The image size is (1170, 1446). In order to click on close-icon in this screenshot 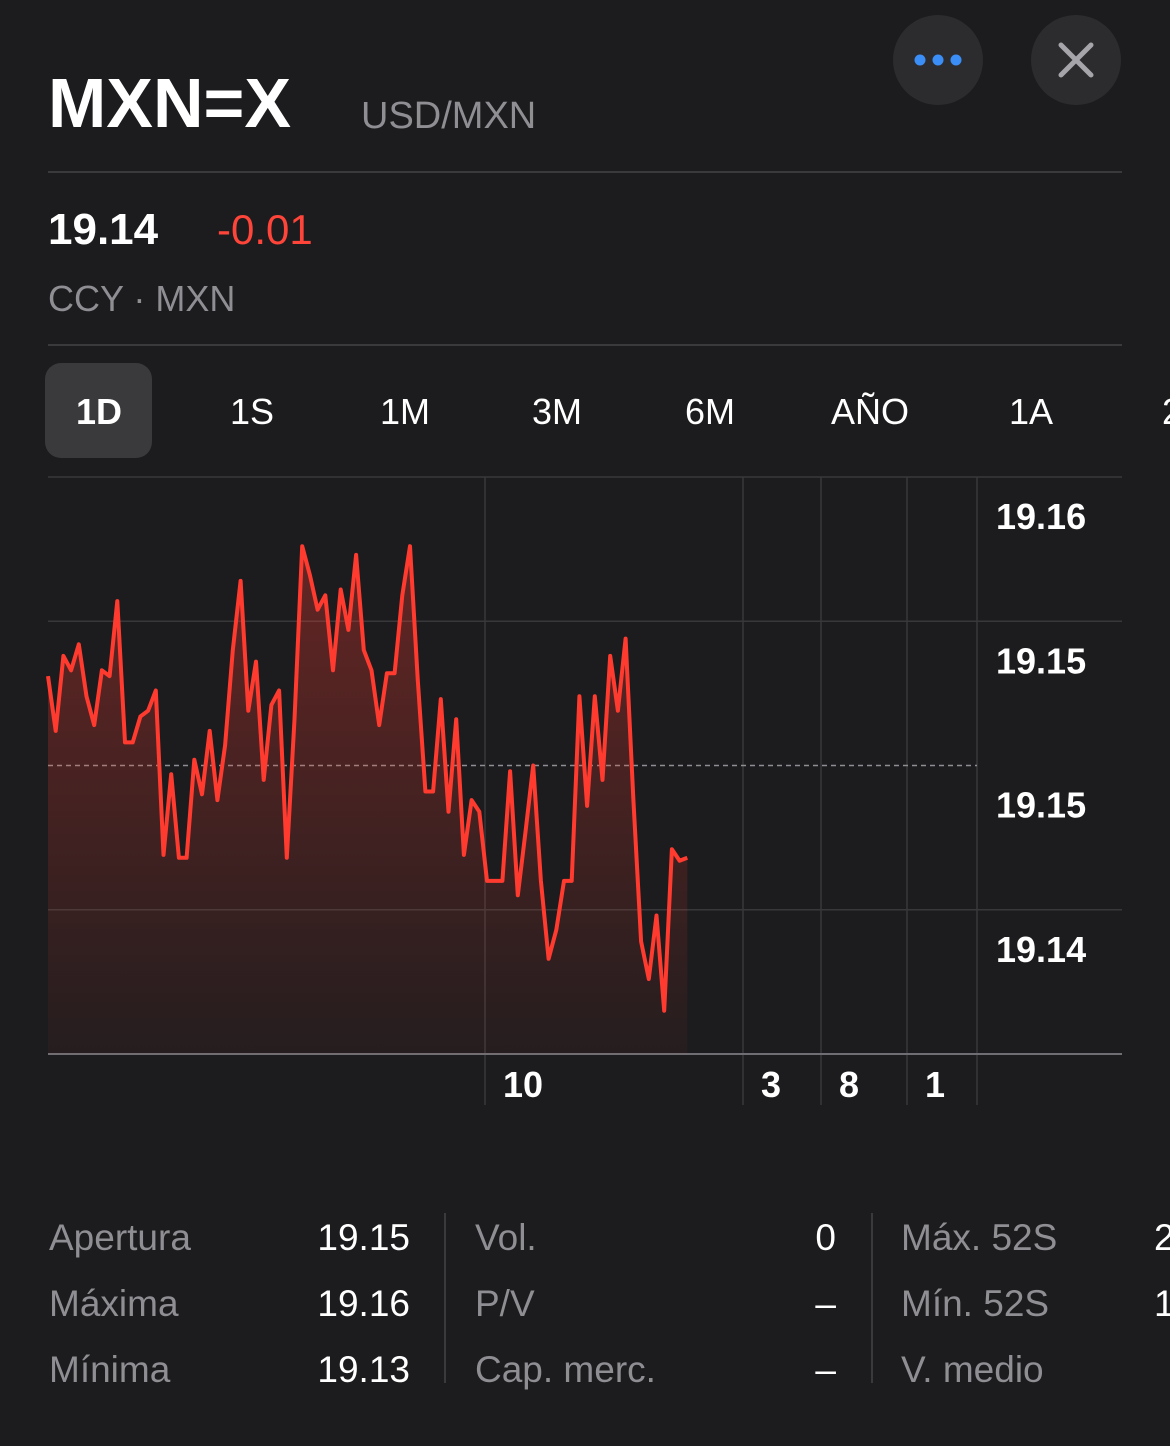, I will do `click(1076, 60)`.